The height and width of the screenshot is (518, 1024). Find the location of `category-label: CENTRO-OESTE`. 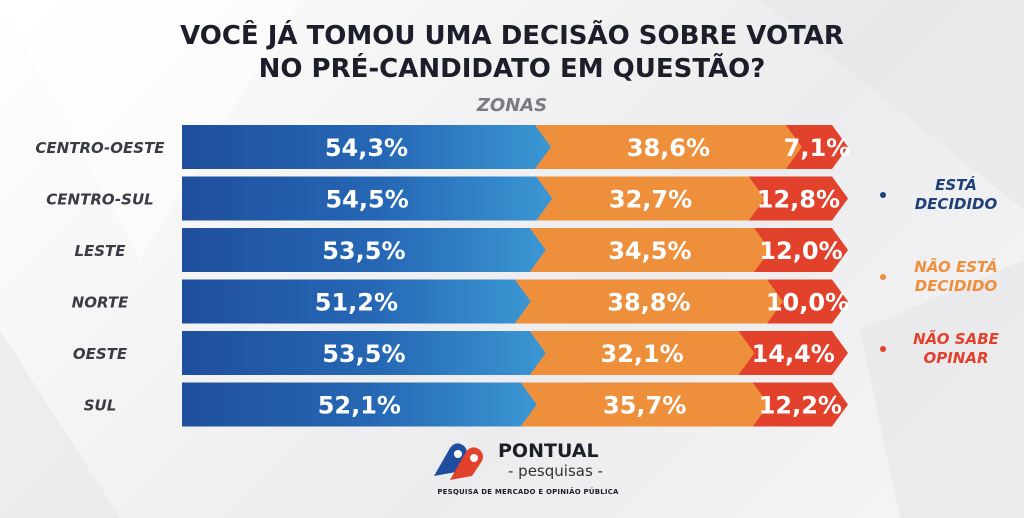

category-label: CENTRO-OESTE is located at coordinates (100, 148).